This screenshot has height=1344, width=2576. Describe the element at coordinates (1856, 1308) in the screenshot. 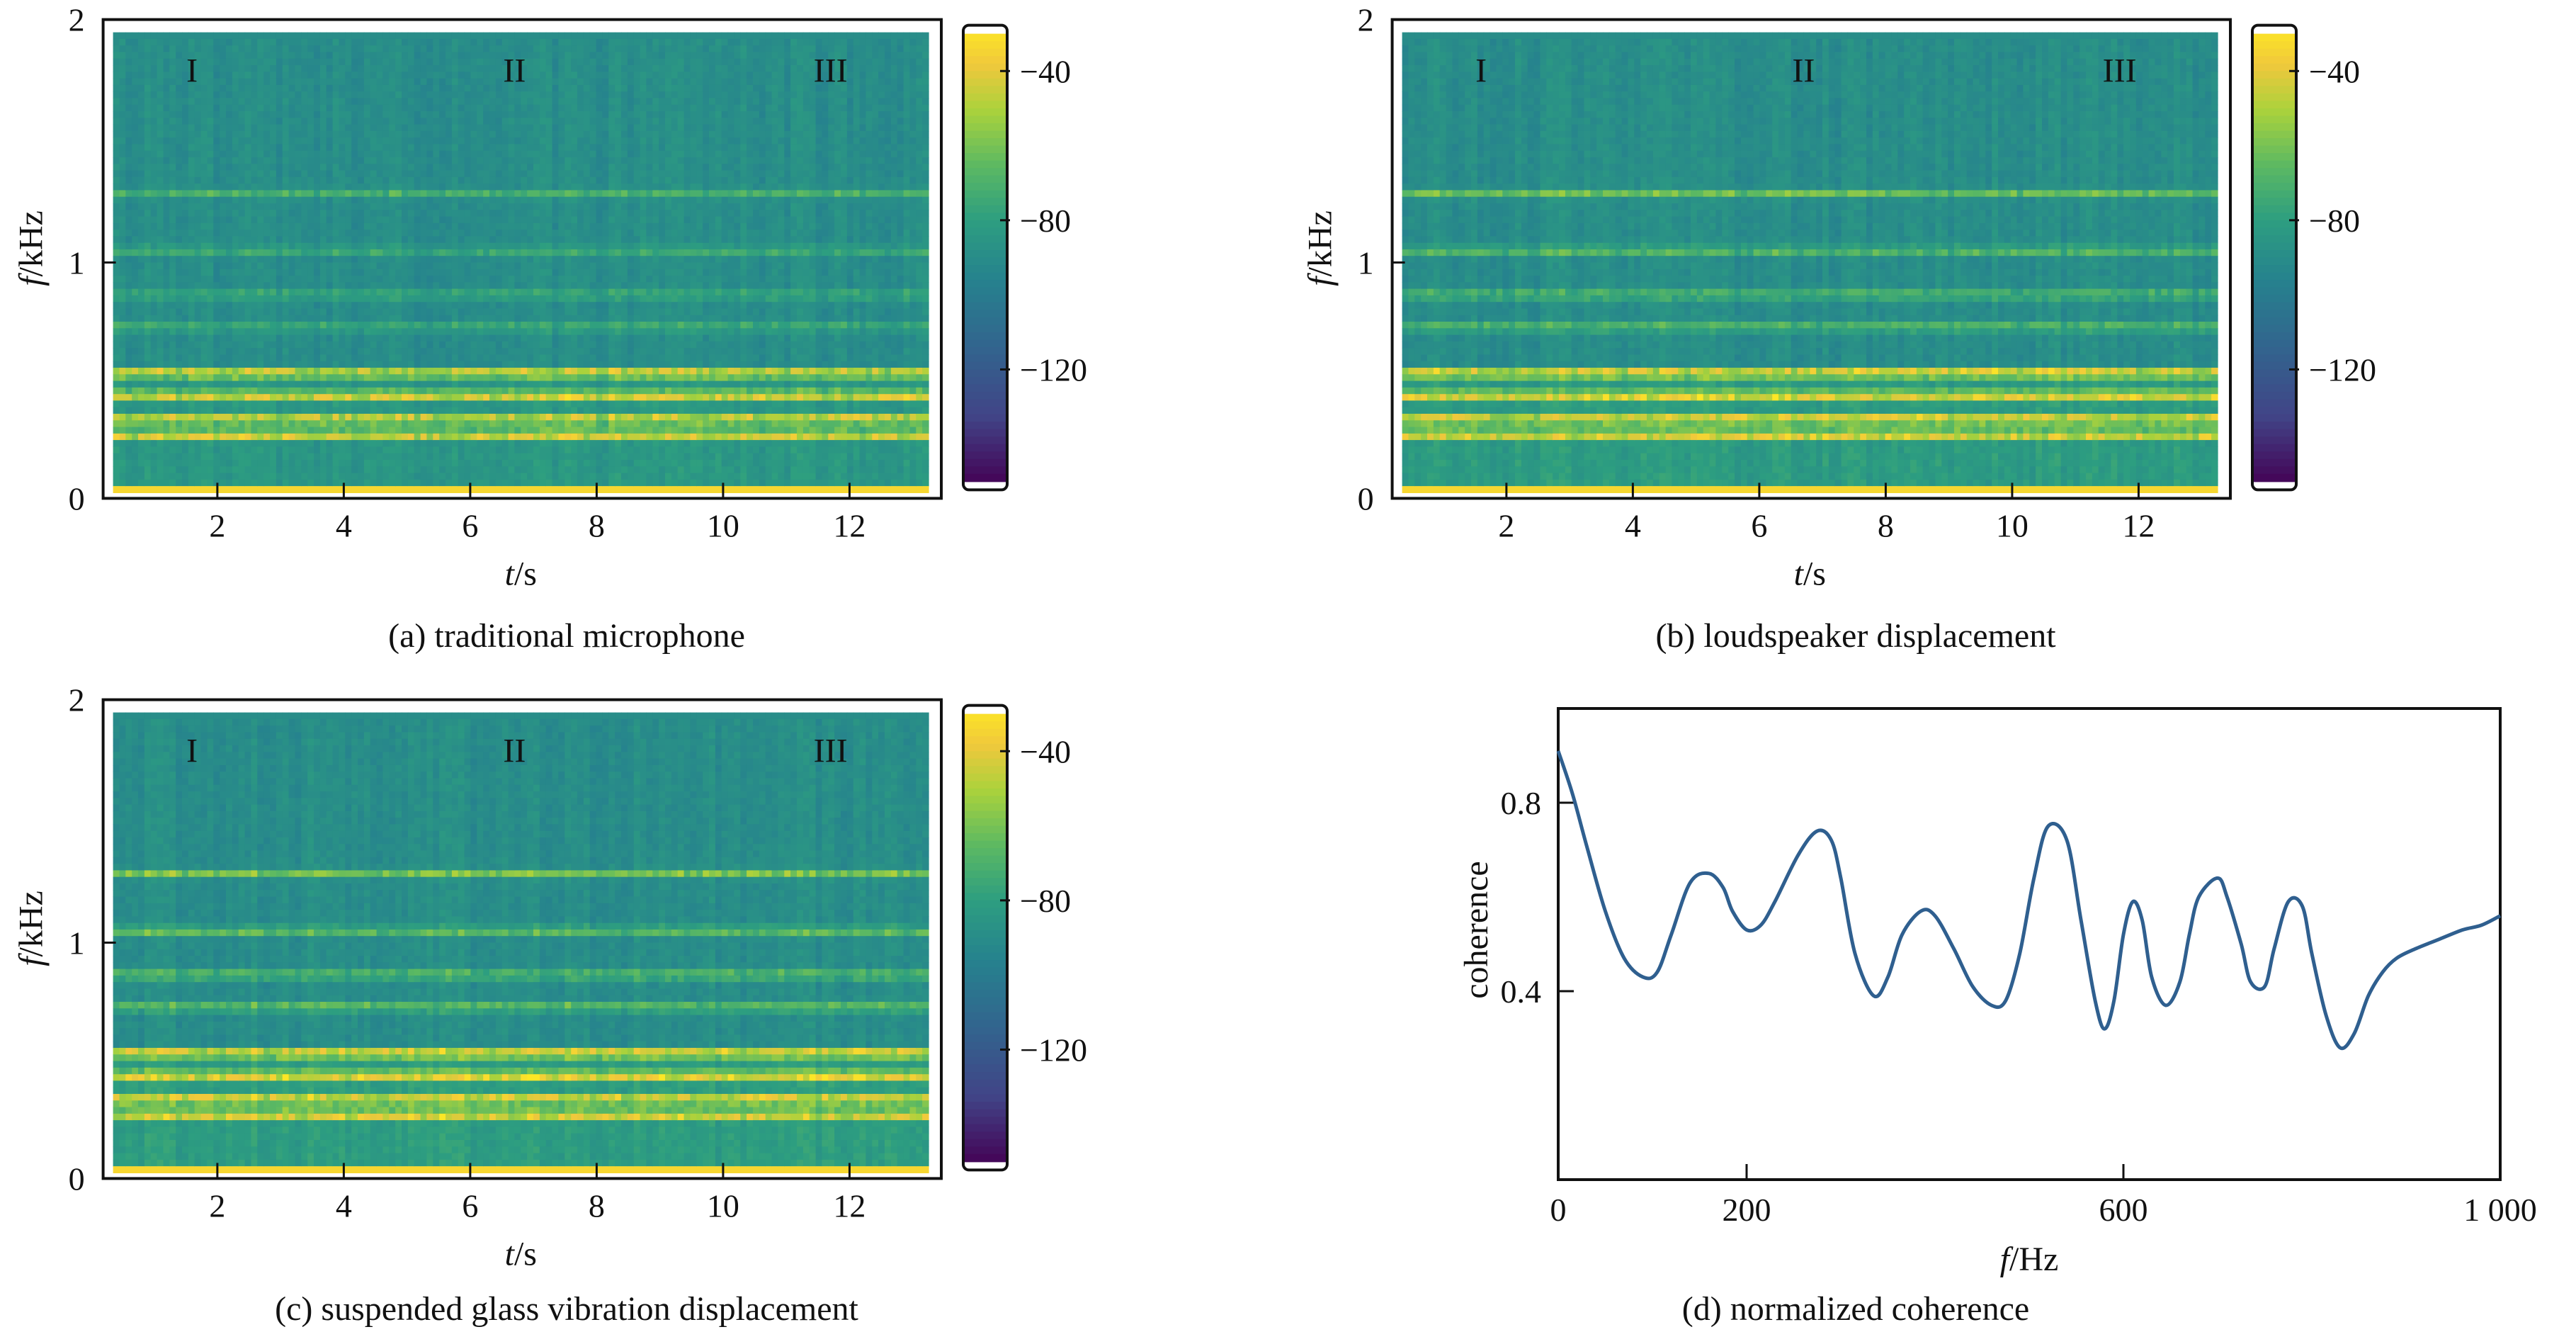

I see `caption-d: (d) normalized coherence` at that location.